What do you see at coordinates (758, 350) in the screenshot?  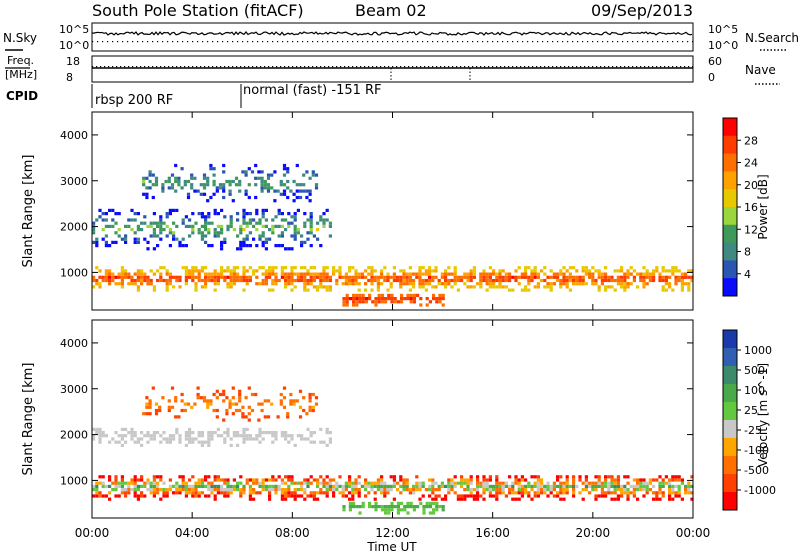 I see `colorbar-tick-label: 1000` at bounding box center [758, 350].